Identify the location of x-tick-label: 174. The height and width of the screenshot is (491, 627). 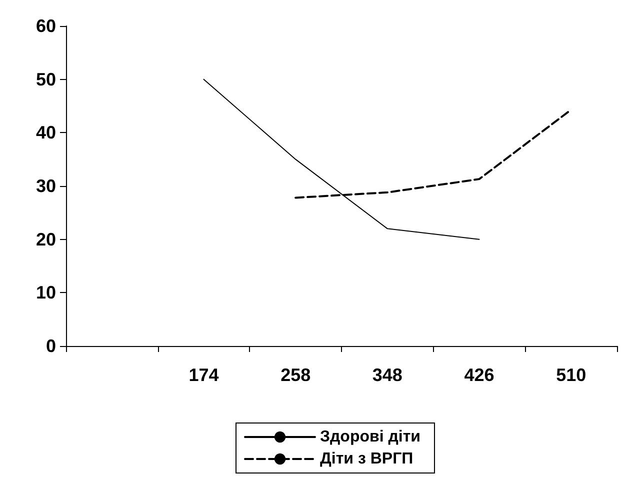
(203, 375).